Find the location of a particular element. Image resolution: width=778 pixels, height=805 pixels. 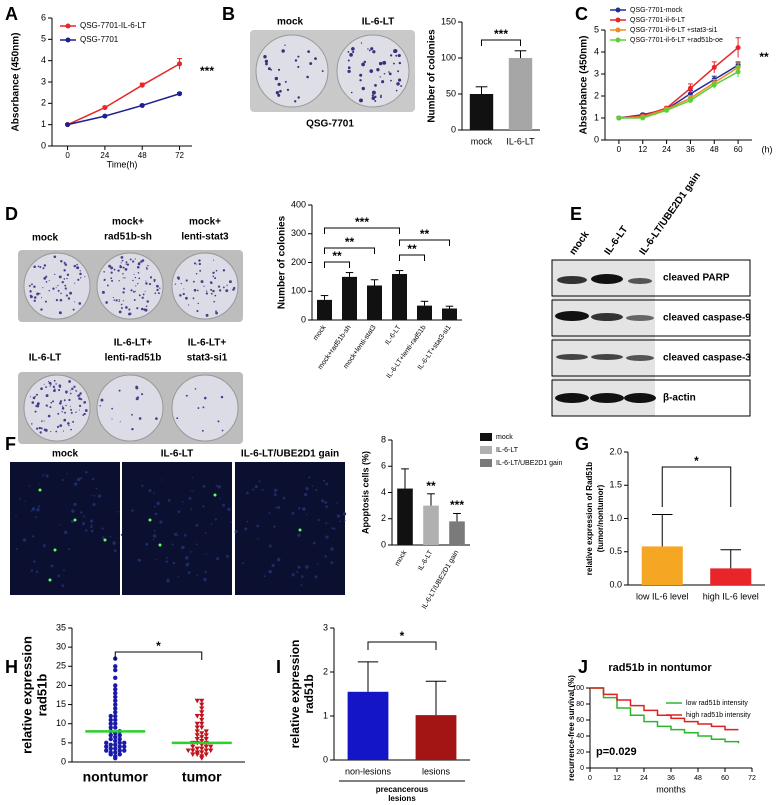

micrograph is located at coordinates (177, 528).